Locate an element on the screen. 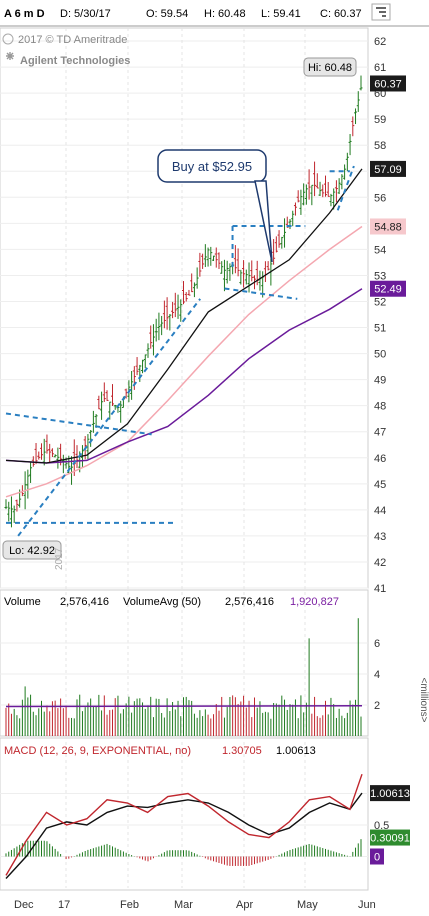 This screenshot has width=429, height=916. company-name: Agilent Technologies is located at coordinates (75, 61).